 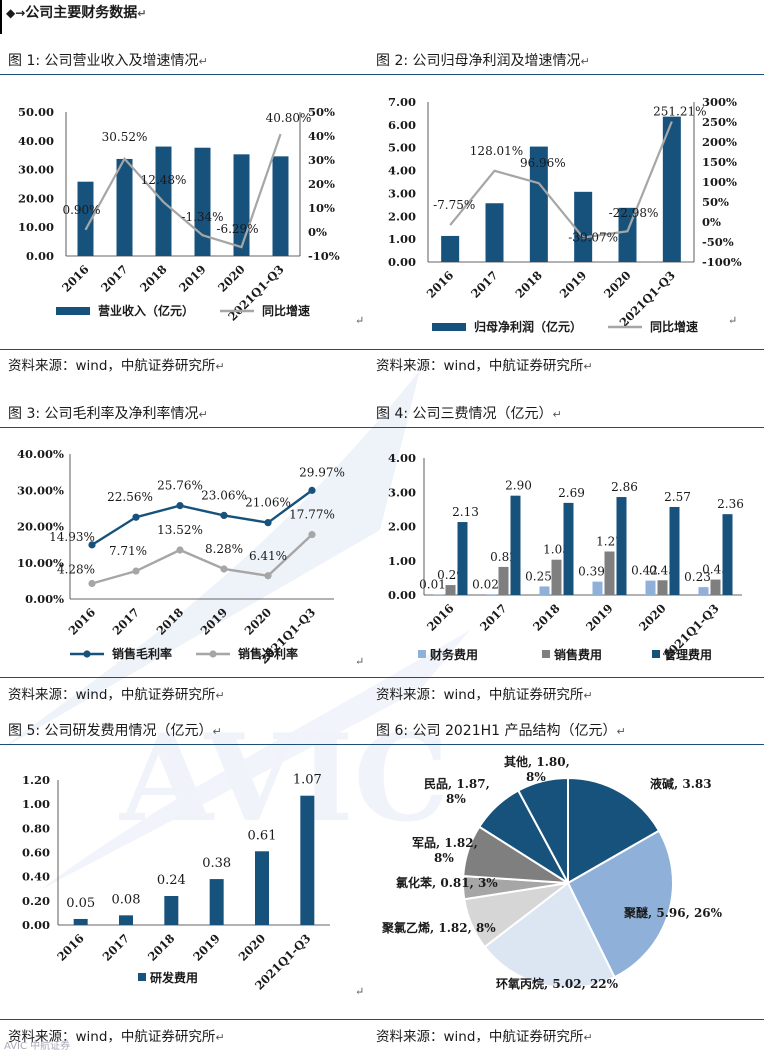 What do you see at coordinates (180, 486) in the screenshot?
I see `data-label: 25.76%` at bounding box center [180, 486].